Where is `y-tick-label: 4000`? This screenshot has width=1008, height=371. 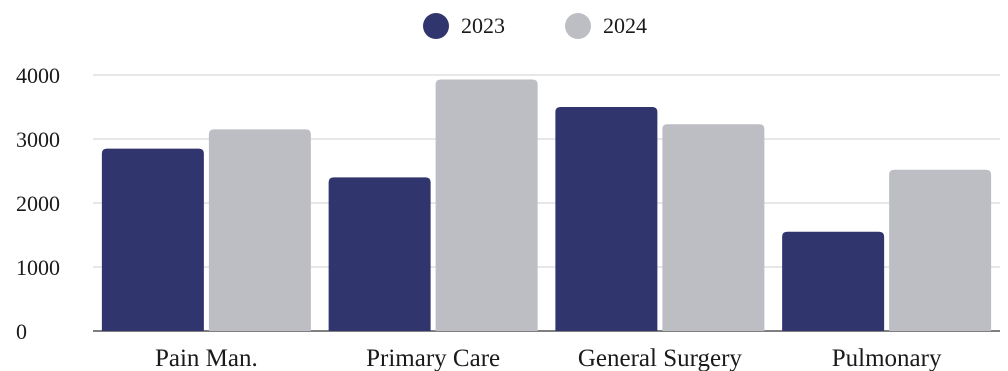
y-tick-label: 4000 is located at coordinates (38, 75).